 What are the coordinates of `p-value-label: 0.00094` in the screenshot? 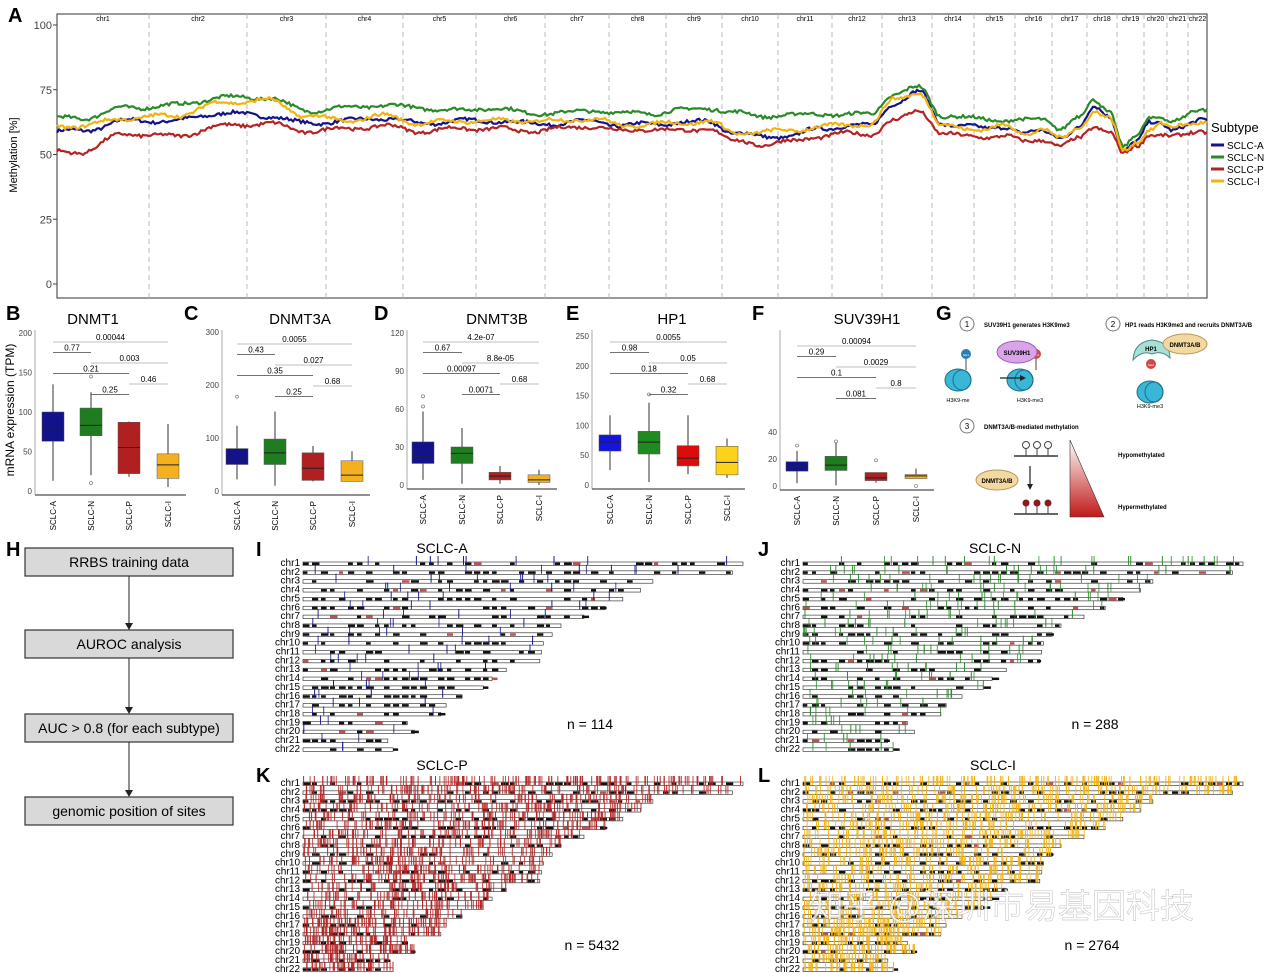 It's located at (856, 341).